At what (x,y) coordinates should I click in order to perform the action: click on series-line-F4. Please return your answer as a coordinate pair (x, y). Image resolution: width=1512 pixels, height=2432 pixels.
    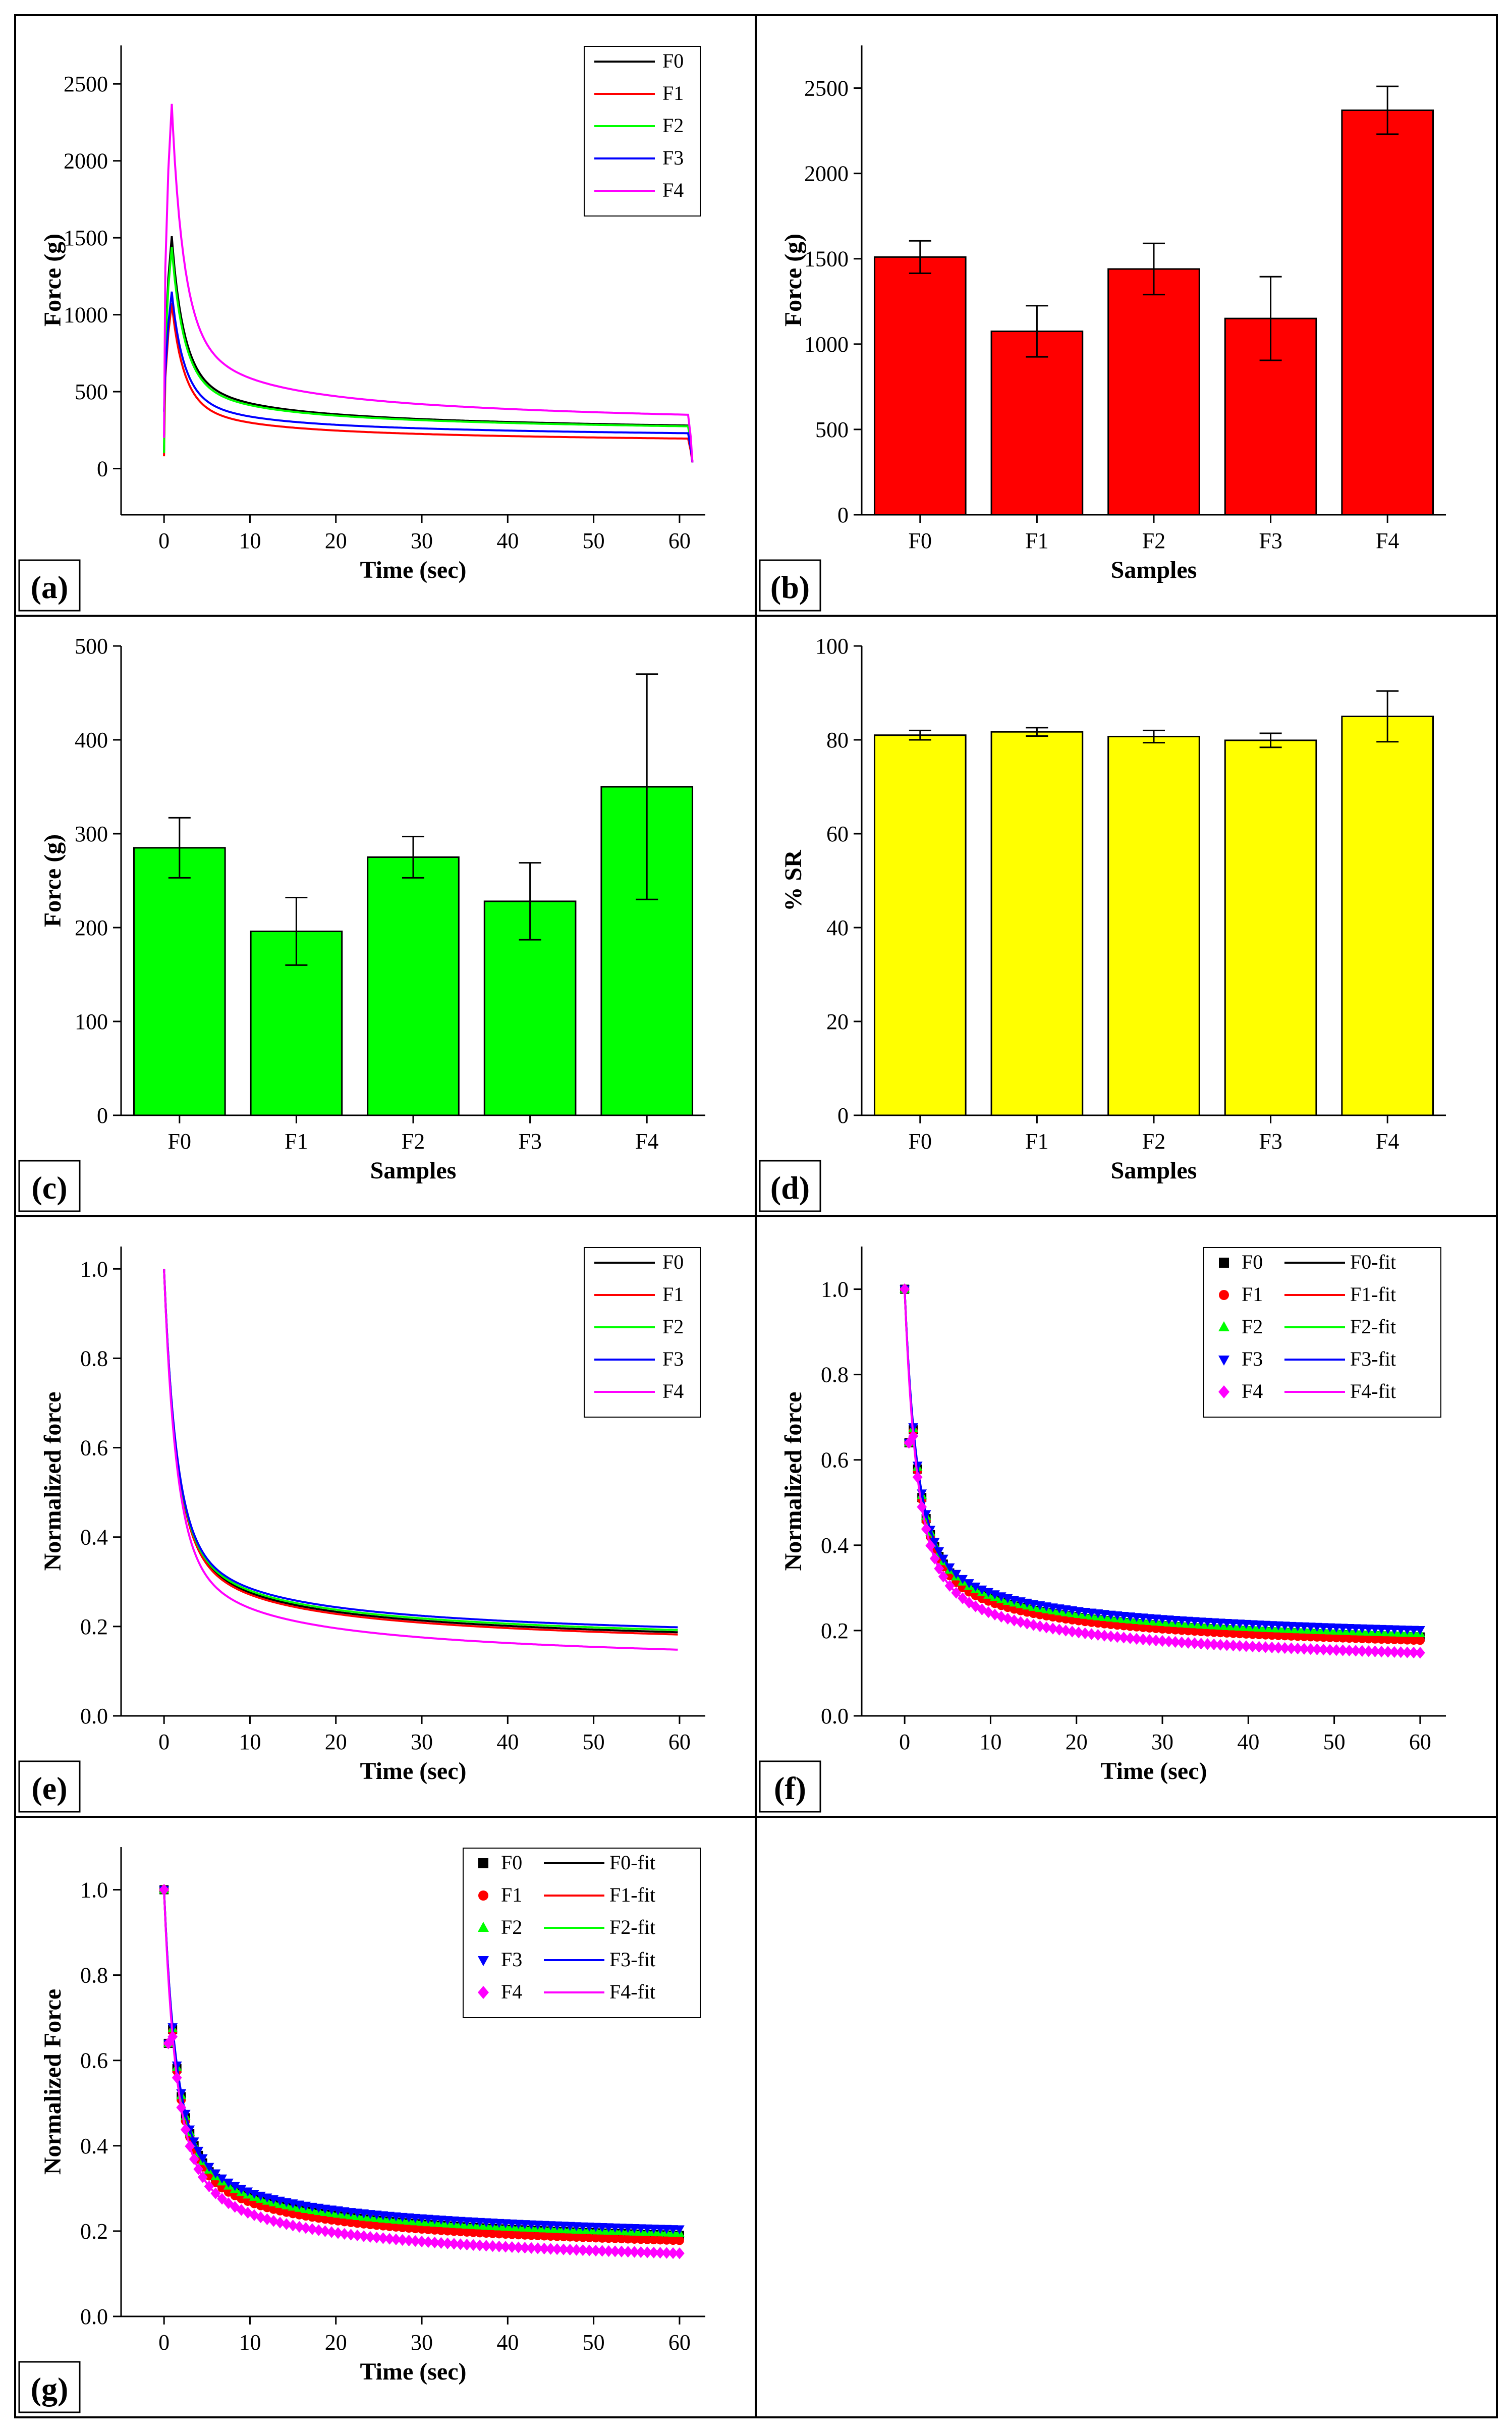
    Looking at the image, I should click on (428, 283).